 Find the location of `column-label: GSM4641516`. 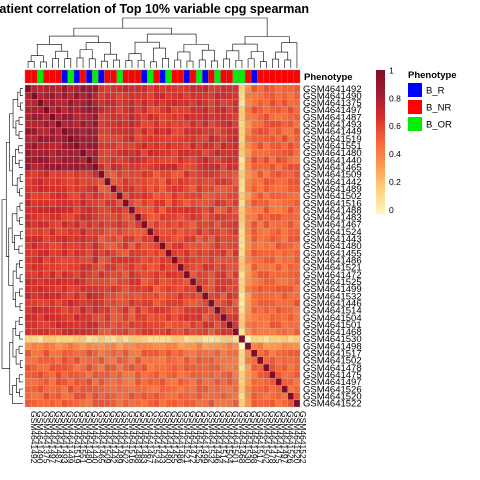

column-label: GSM4641516 is located at coordinates (132, 437).